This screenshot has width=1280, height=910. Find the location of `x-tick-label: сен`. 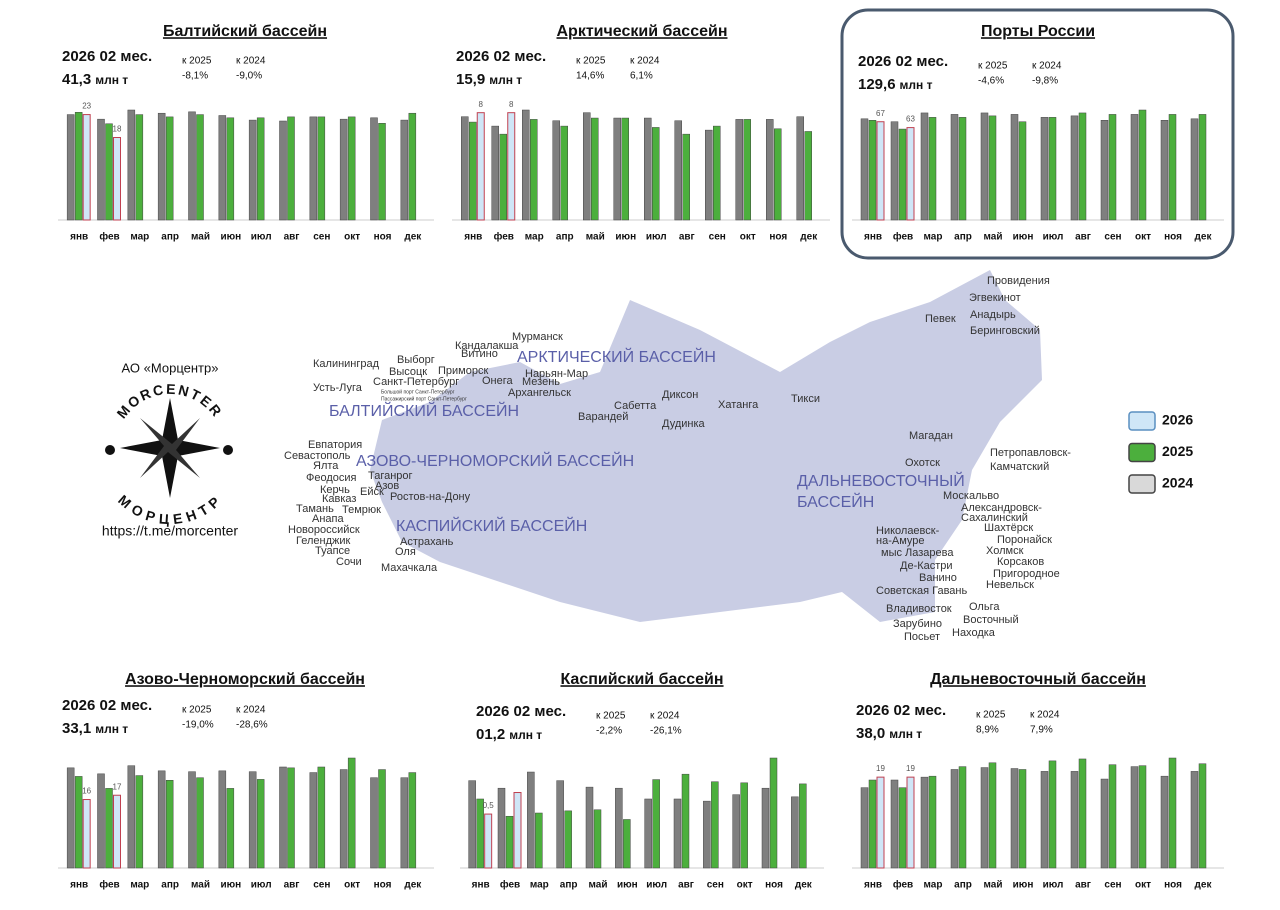

x-tick-label: сен is located at coordinates (321, 237).